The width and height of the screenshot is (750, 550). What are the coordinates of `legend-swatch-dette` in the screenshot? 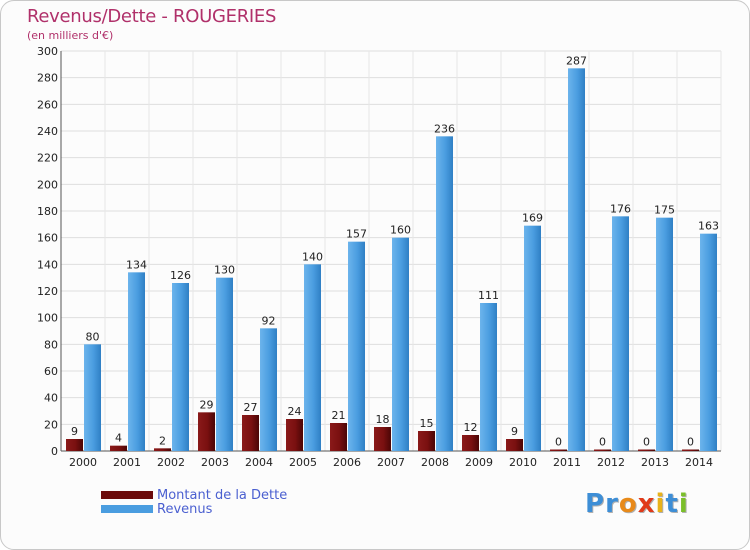 It's located at (127, 495).